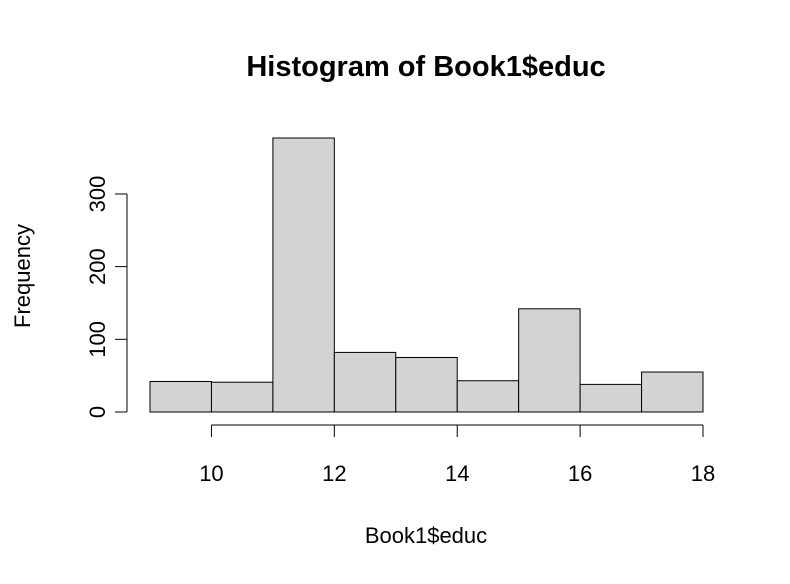  What do you see at coordinates (22, 276) in the screenshot?
I see `y-axis-label: Frequency` at bounding box center [22, 276].